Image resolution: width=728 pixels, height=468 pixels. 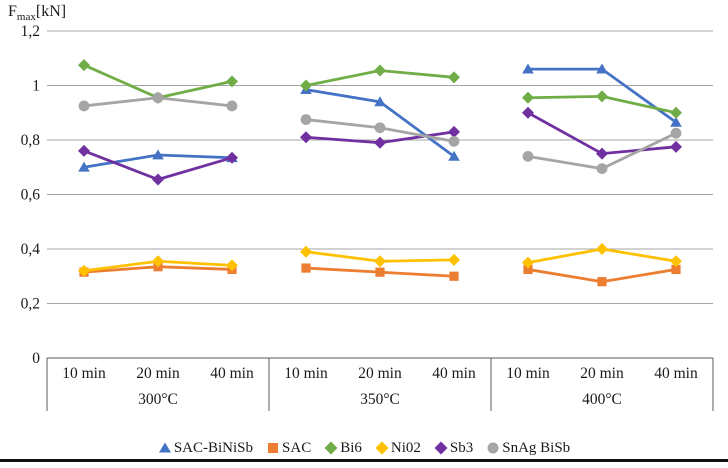 I want to click on series-line-Sb3, so click(x=602, y=133).